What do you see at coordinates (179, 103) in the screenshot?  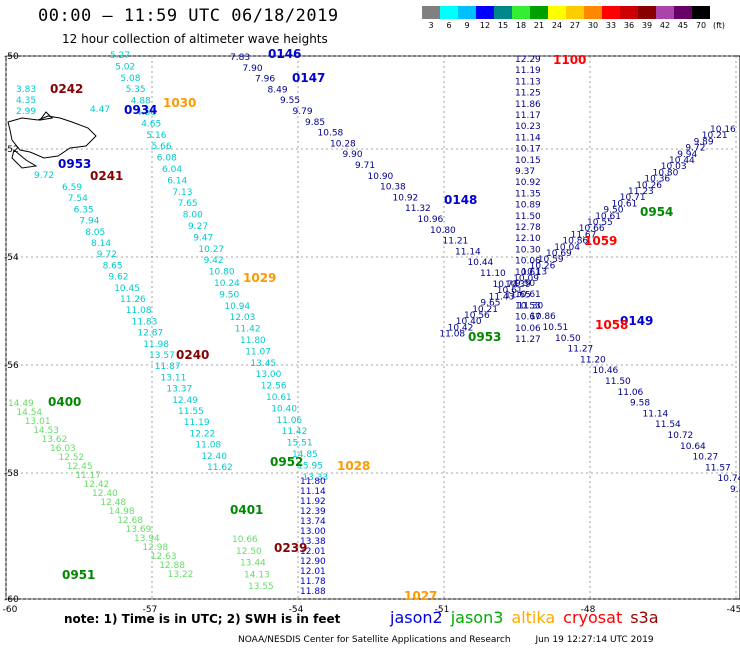 I see `track-time-label: 1030` at bounding box center [179, 103].